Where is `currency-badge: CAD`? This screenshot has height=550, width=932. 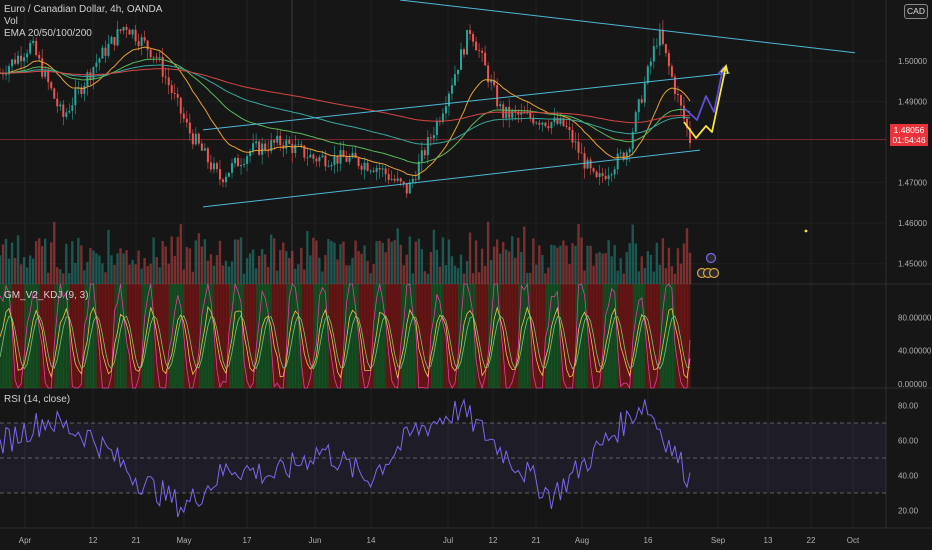 currency-badge: CAD is located at coordinates (916, 11).